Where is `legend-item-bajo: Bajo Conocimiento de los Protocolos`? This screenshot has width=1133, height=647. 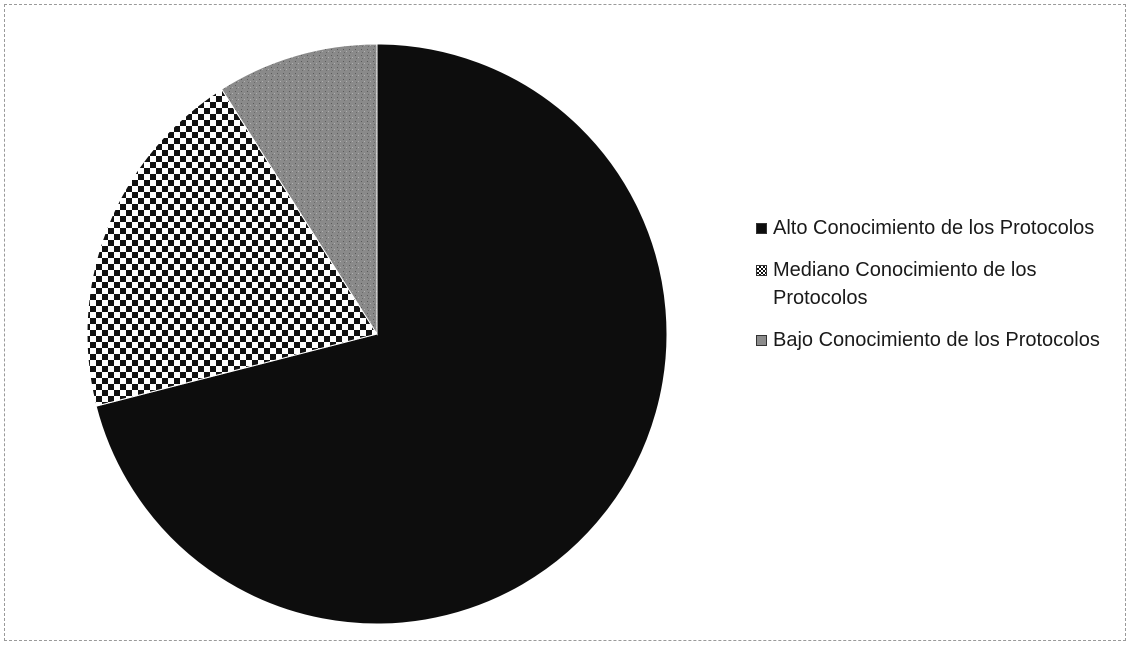 legend-item-bajo: Bajo Conocimiento de los Protocolos is located at coordinates (936, 340).